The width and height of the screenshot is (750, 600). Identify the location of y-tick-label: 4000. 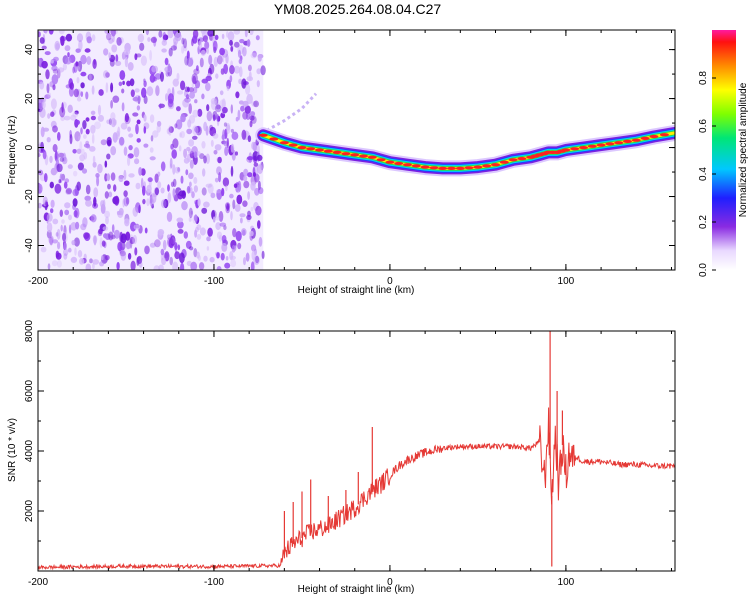
(29, 450).